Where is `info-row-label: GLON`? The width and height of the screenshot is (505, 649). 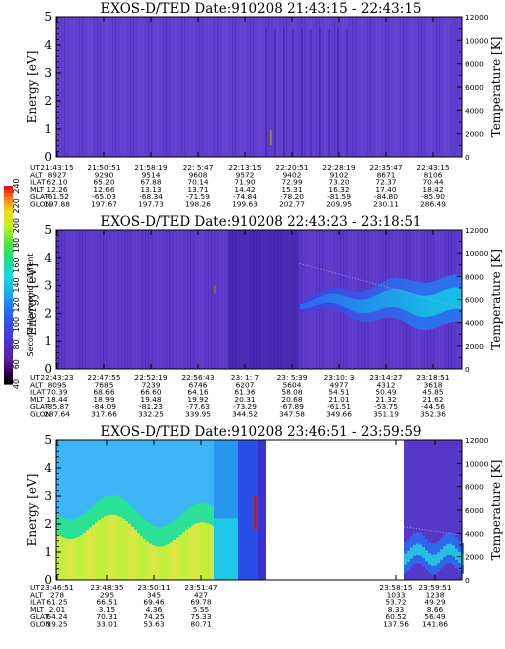 info-row-label: GLON is located at coordinates (40, 414).